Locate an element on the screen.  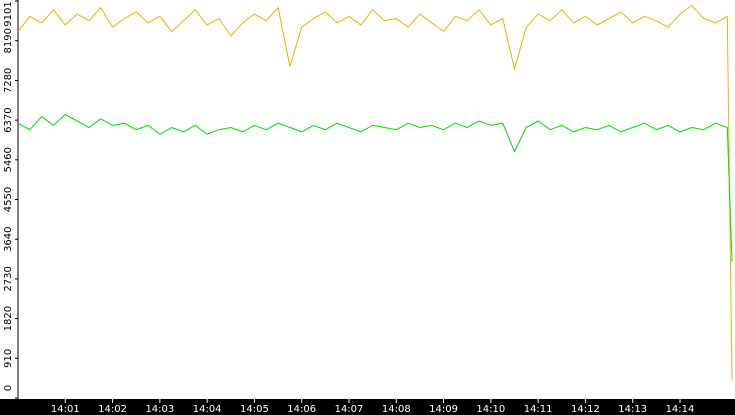
x-tick-label: 14:06 is located at coordinates (301, 409).